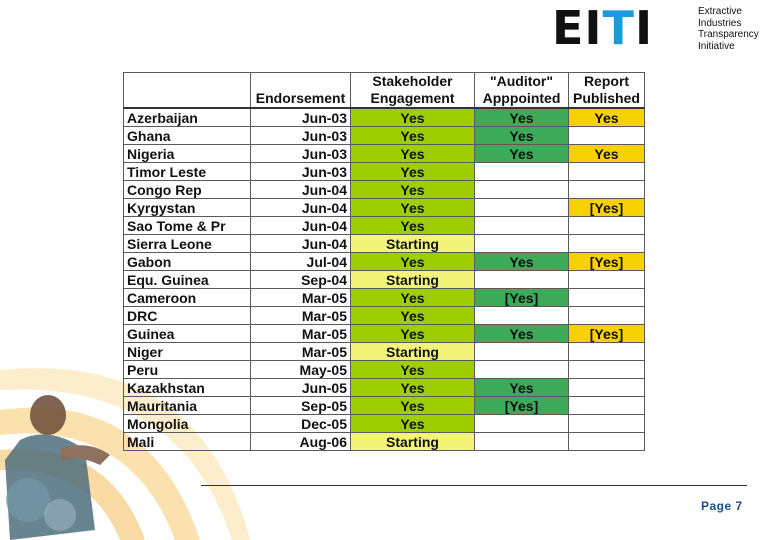  Describe the element at coordinates (57, 467) in the screenshot. I see `photo-figure-icon` at that location.